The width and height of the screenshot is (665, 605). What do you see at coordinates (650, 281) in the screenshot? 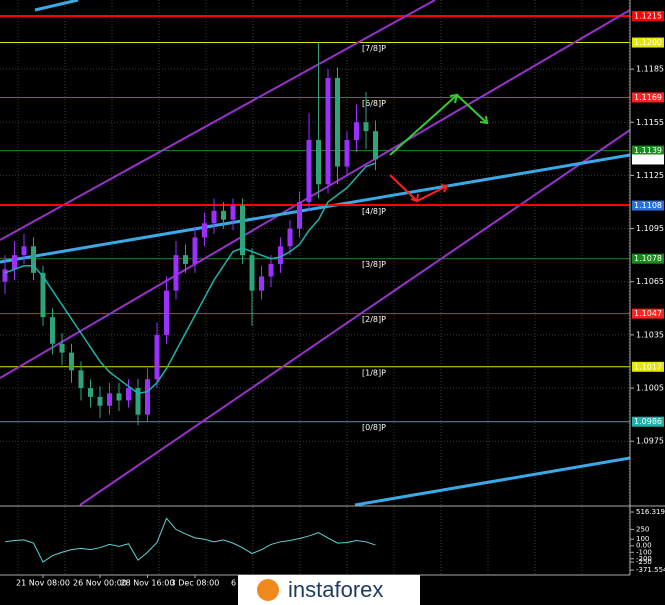
I see `y-tick-label: 1.1065` at bounding box center [650, 281].